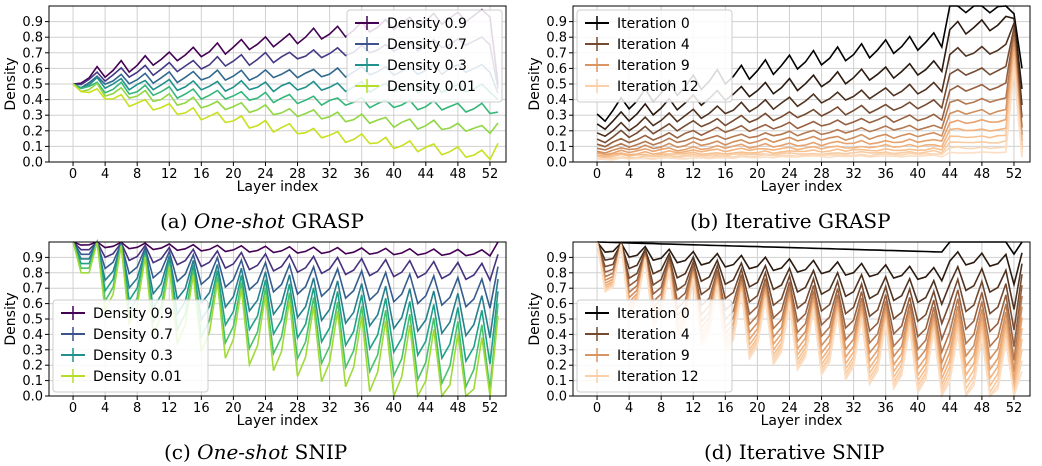 The height and width of the screenshot is (466, 1042). Describe the element at coordinates (427, 45) in the screenshot. I see `legend-label: Density 0.7` at that location.